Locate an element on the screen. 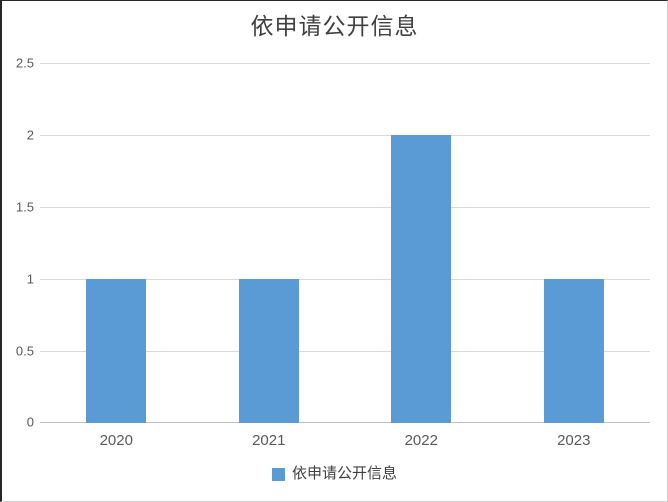 The image size is (668, 502). y-axis-labels: 0 0.5 1 1.5 2 2.5 is located at coordinates (18, 243).